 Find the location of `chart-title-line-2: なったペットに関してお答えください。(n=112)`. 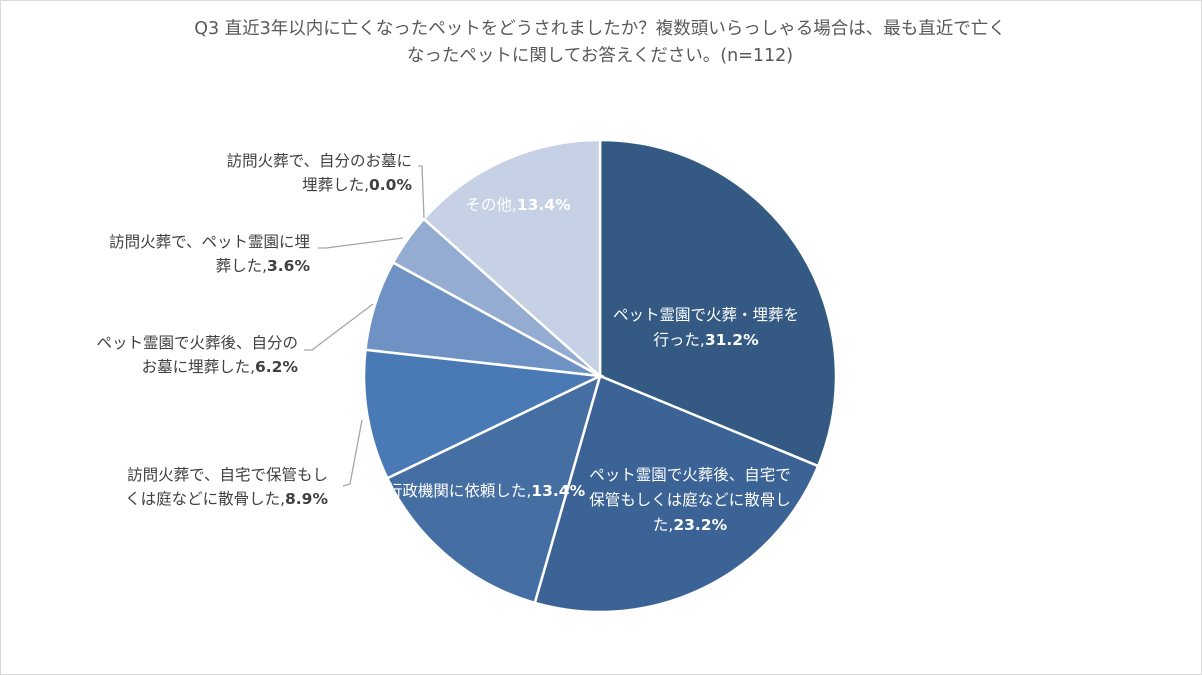

chart-title-line-2: なったペットに関してお答えください。(n=112) is located at coordinates (600, 56).